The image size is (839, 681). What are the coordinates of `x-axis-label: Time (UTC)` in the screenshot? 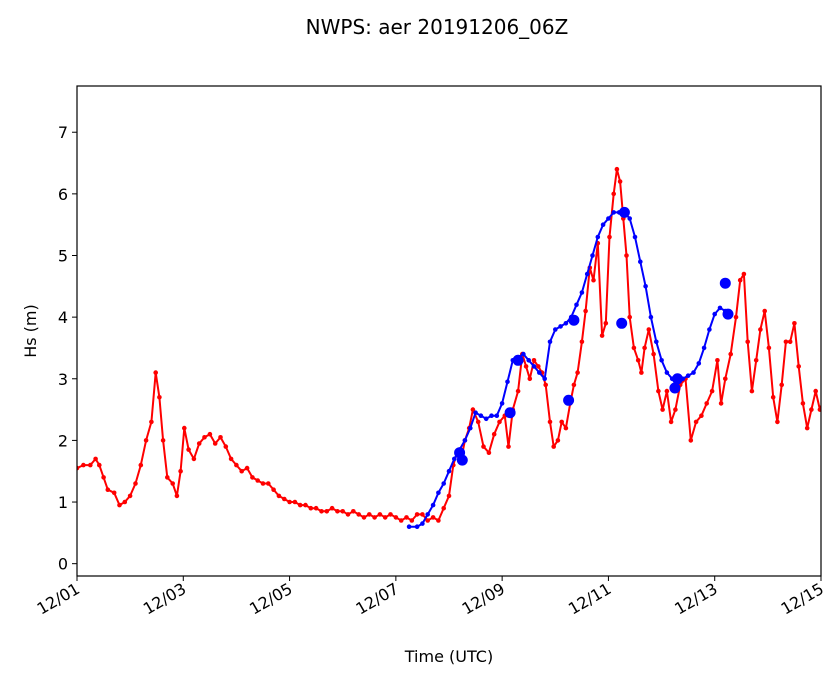 It's located at (448, 656).